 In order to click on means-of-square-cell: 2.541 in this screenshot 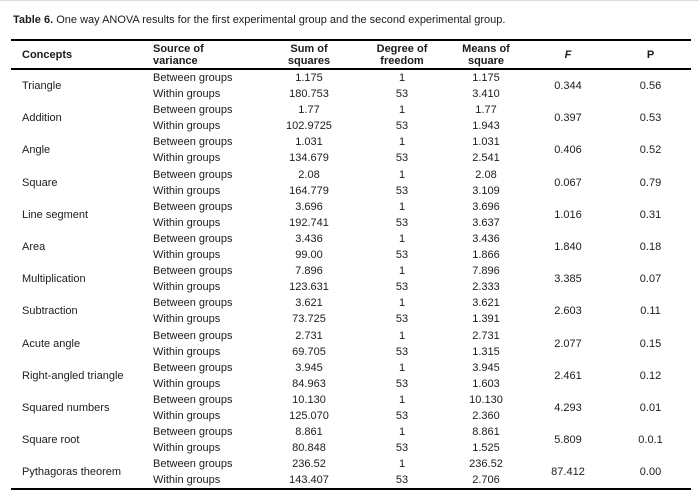, I will do `click(486, 158)`.